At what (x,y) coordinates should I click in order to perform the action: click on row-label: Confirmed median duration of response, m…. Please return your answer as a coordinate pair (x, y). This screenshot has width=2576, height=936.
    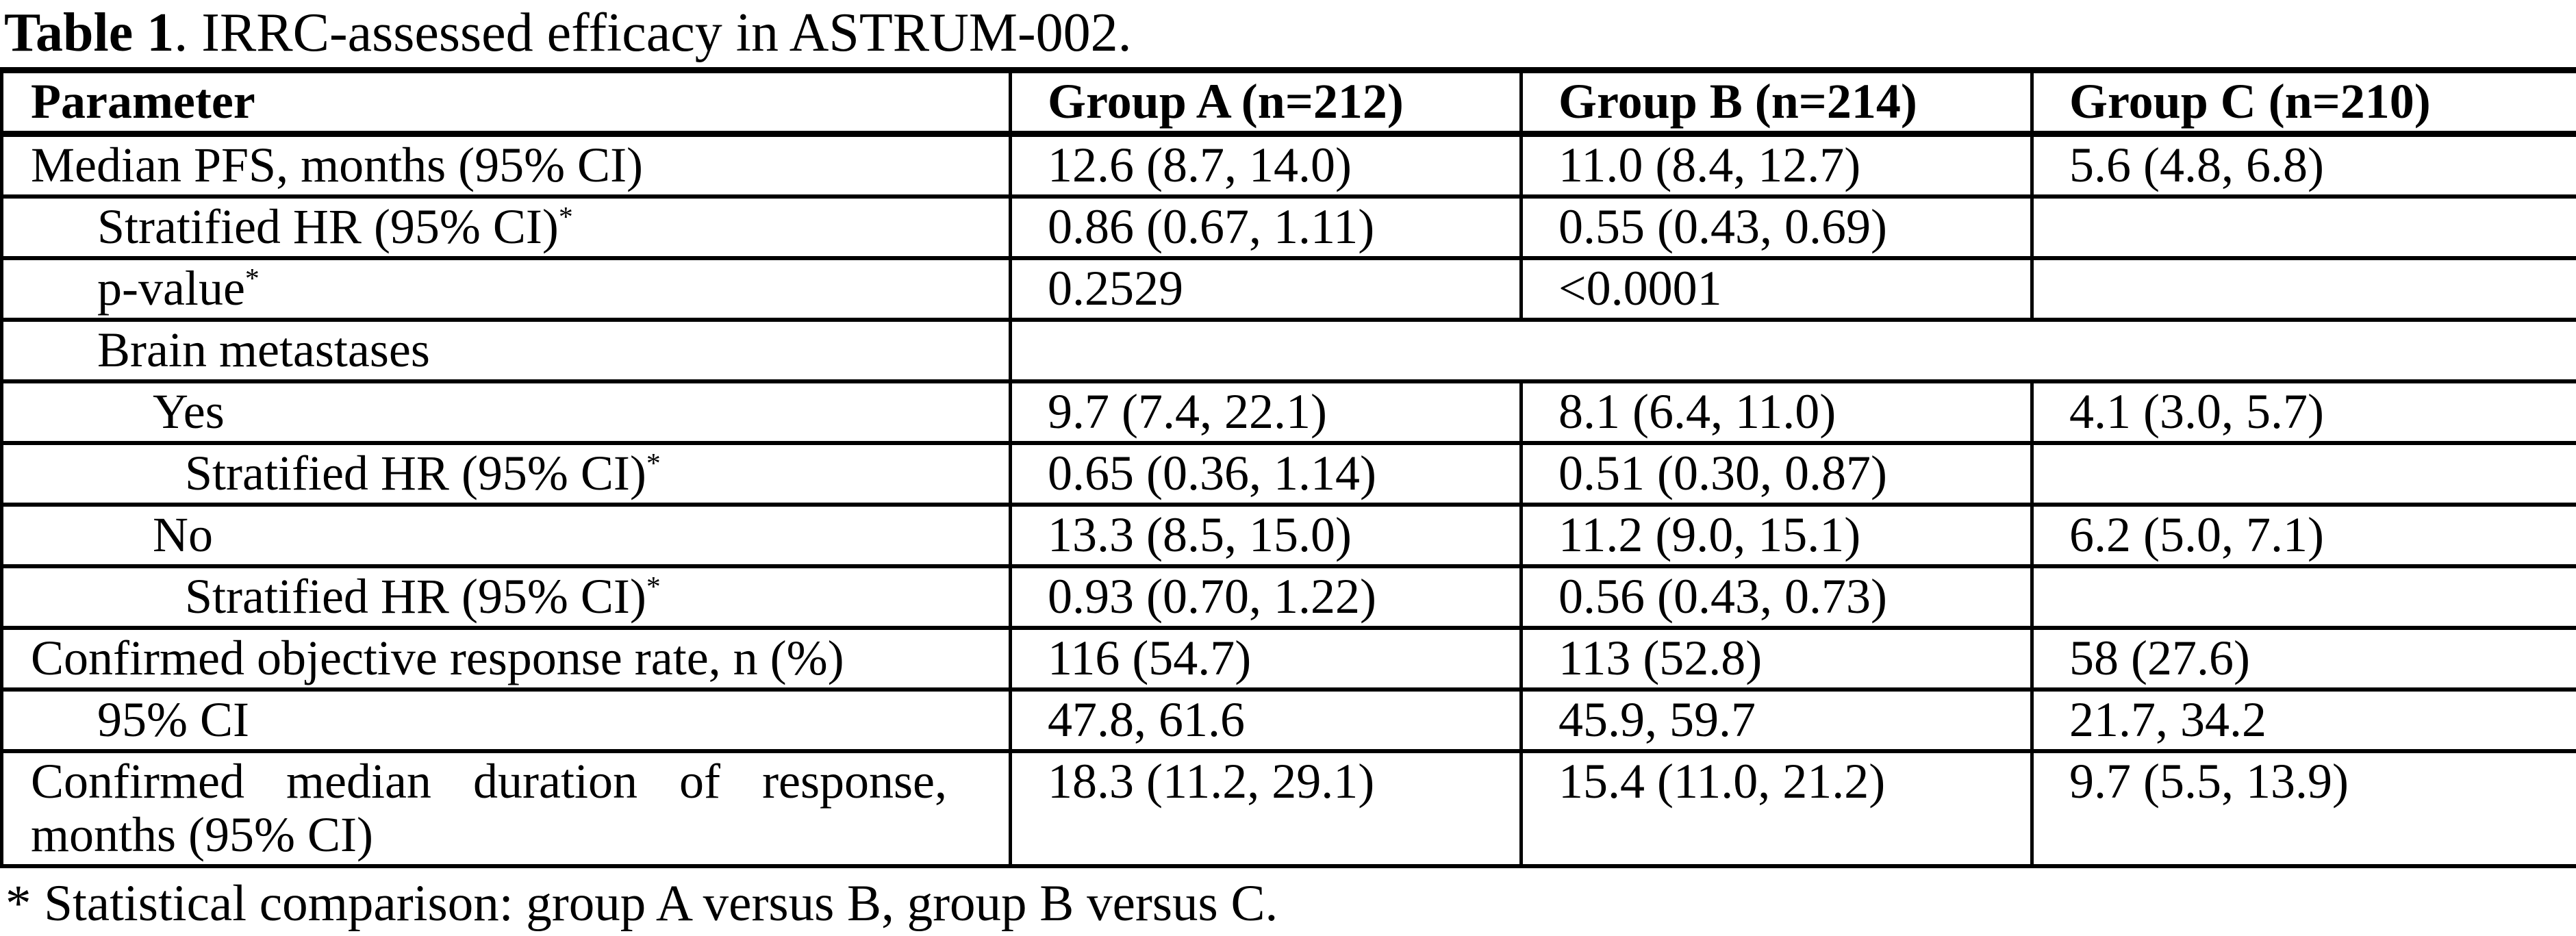
    Looking at the image, I should click on (506, 808).